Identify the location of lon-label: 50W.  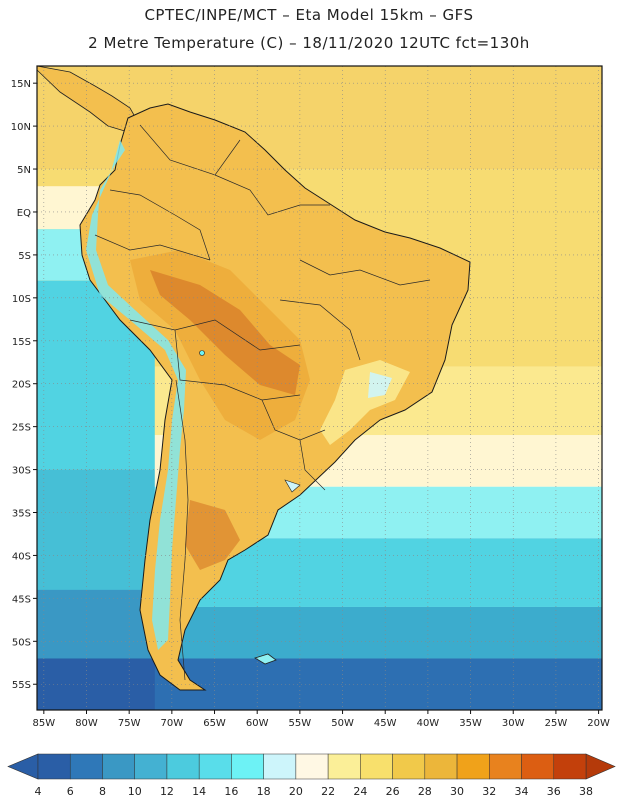
(342, 723).